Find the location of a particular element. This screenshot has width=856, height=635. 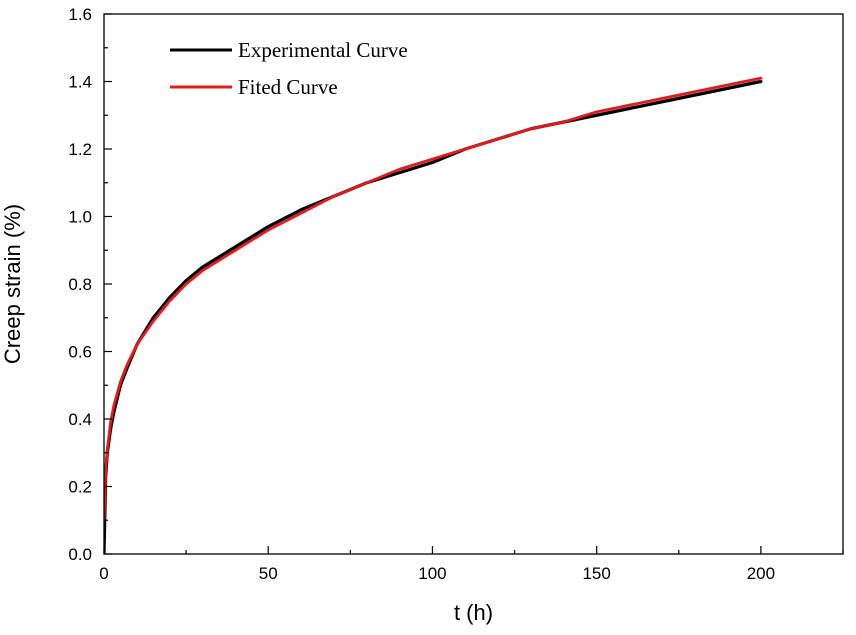

legend: Experimental Curve Fited Curve is located at coordinates (289, 68).